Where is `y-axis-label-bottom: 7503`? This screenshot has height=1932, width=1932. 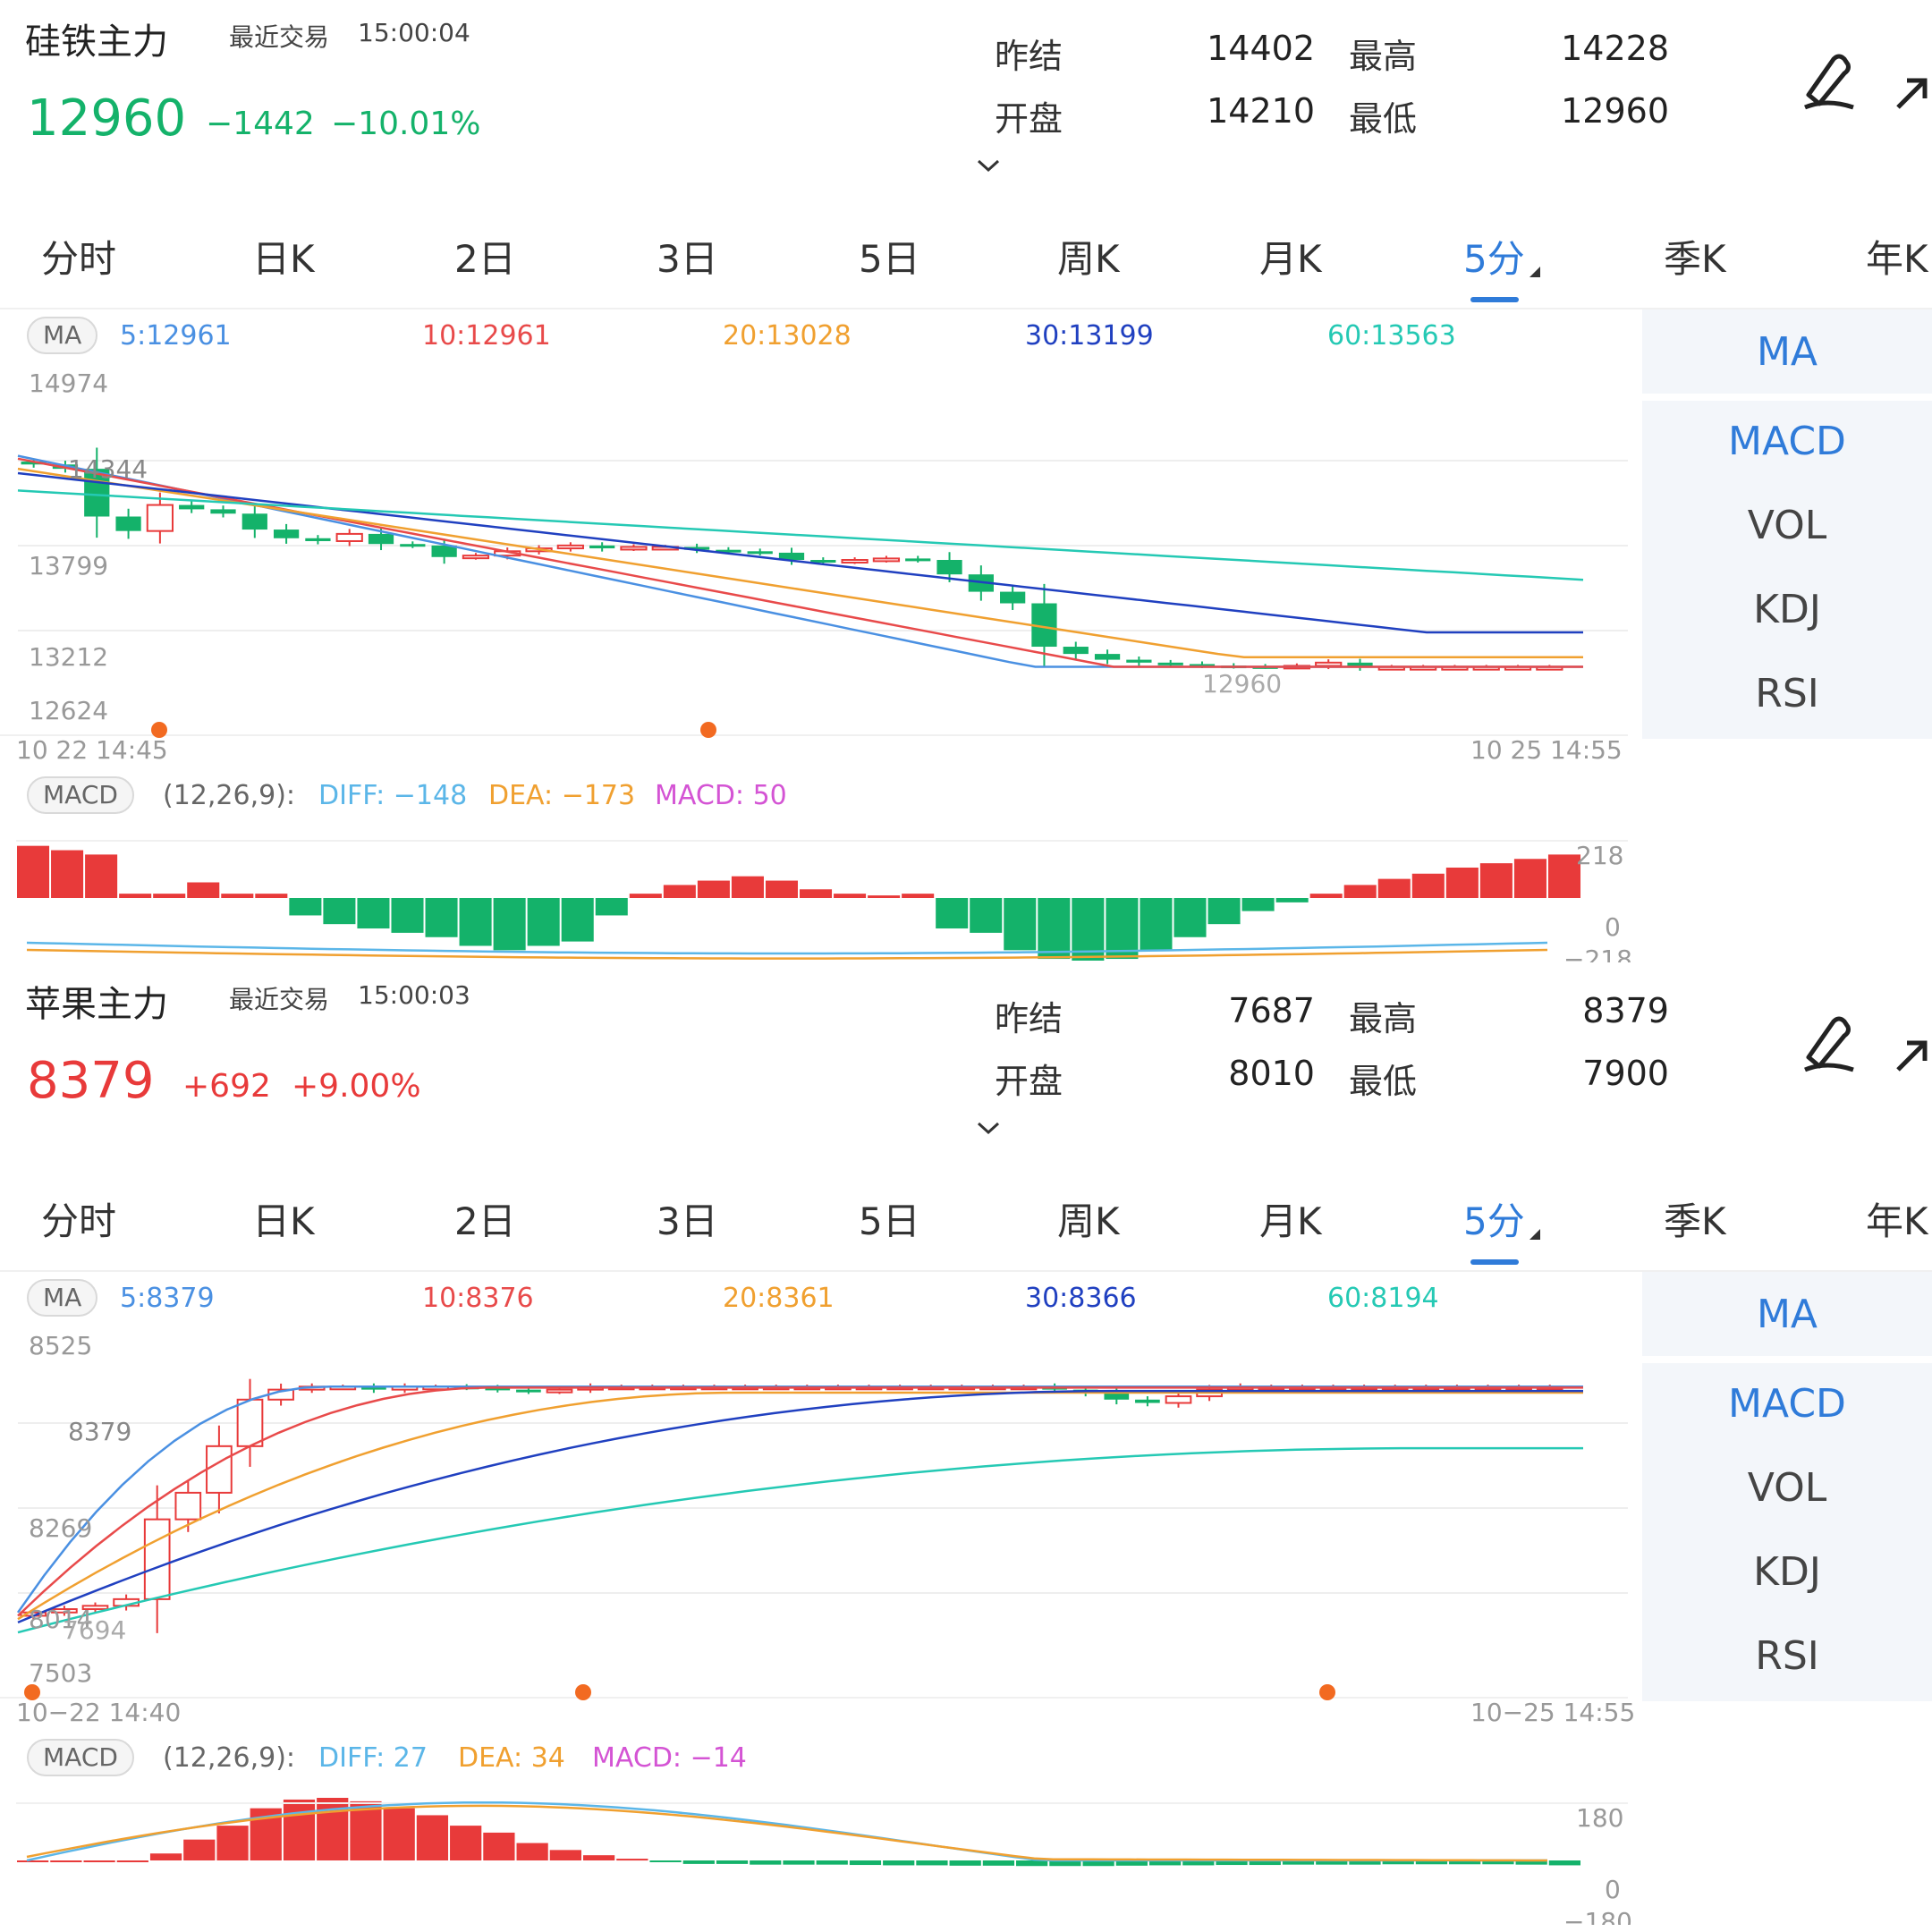 y-axis-label-bottom: 7503 is located at coordinates (61, 1673).